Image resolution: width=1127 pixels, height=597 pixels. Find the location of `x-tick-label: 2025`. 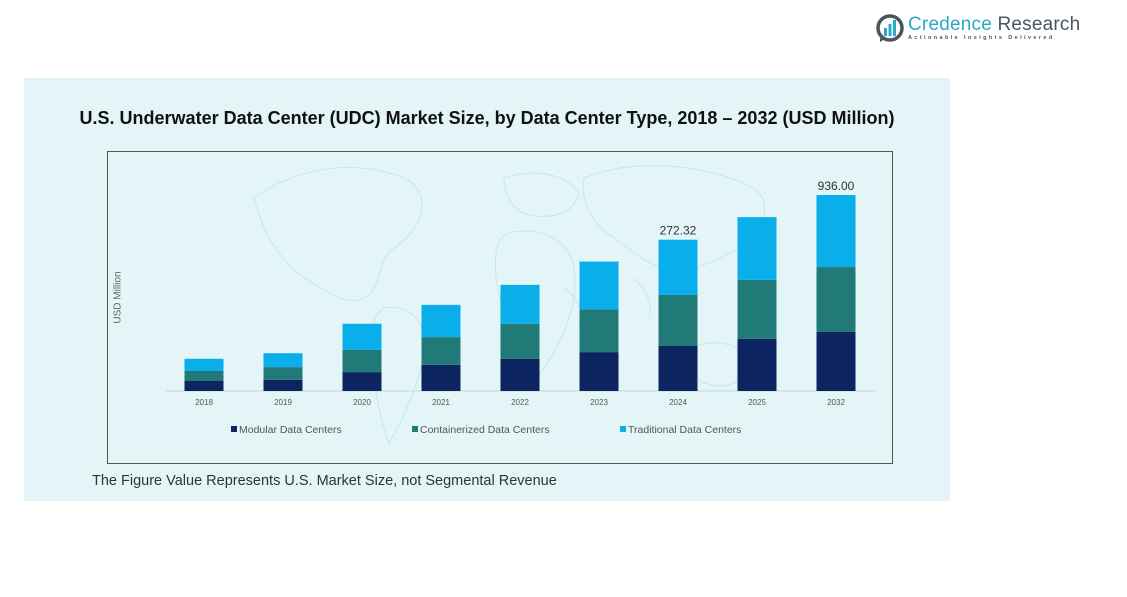

x-tick-label: 2025 is located at coordinates (757, 402).